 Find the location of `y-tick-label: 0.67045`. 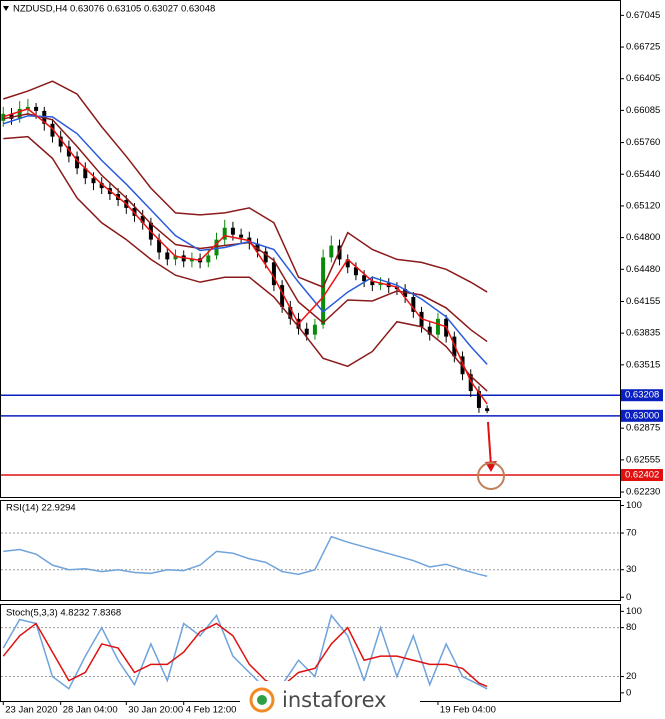

y-tick-label: 0.67045 is located at coordinates (643, 15).